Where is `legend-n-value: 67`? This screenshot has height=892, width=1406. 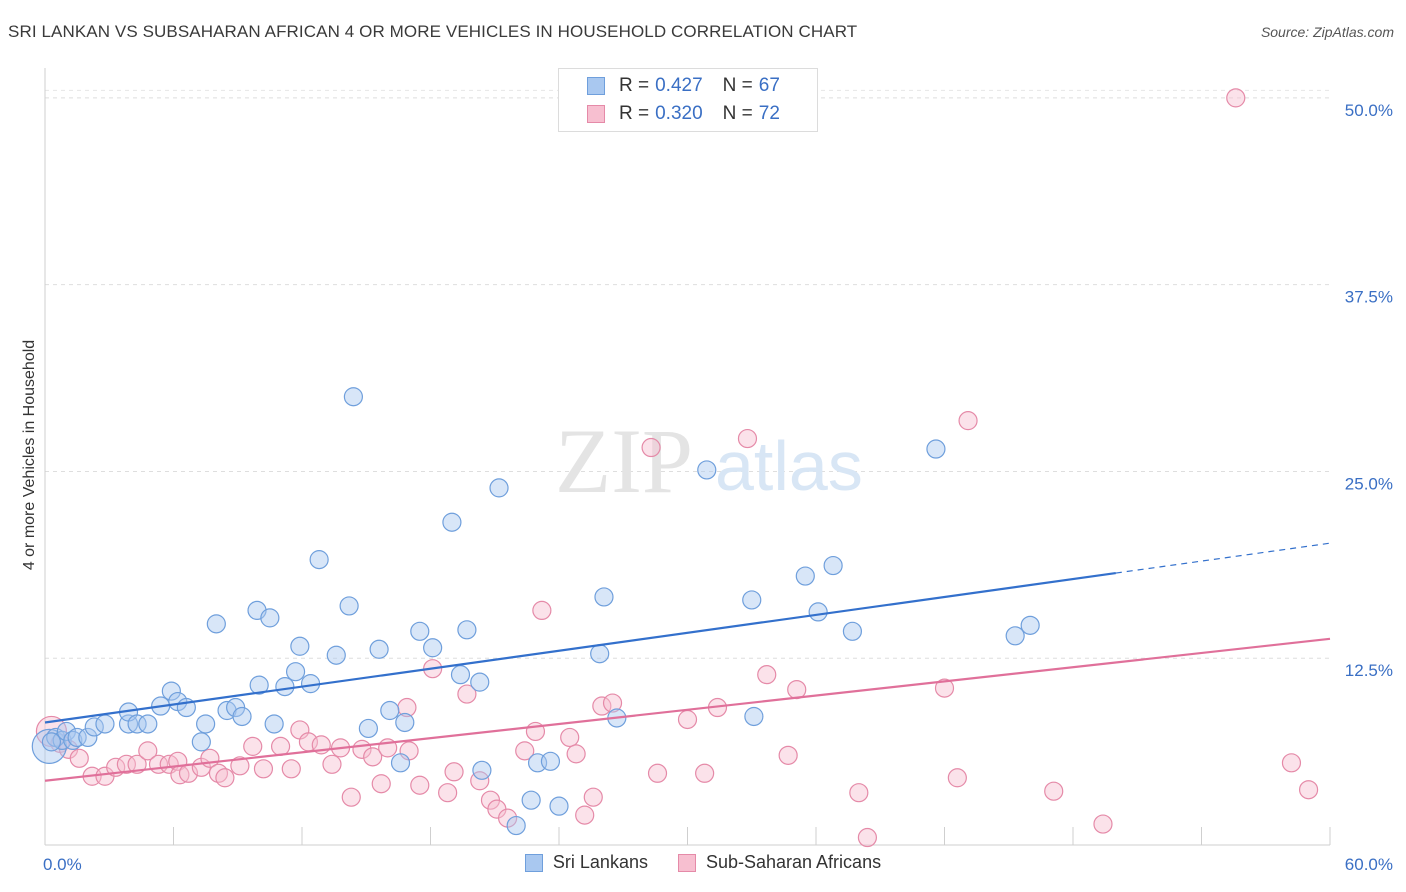 legend-n-value: 67 is located at coordinates (769, 85).